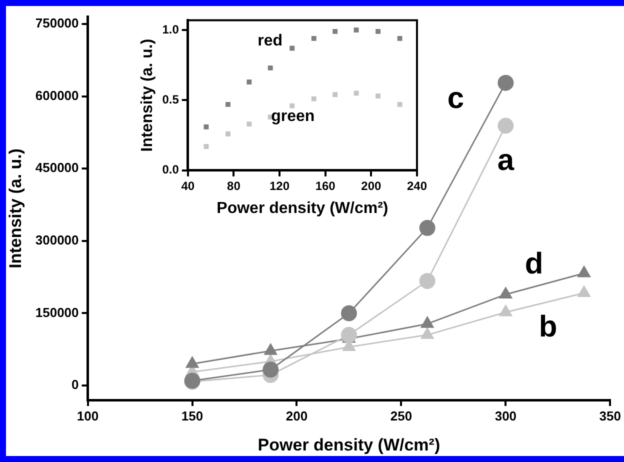  What do you see at coordinates (505, 160) in the screenshot?
I see `series-label: a` at bounding box center [505, 160].